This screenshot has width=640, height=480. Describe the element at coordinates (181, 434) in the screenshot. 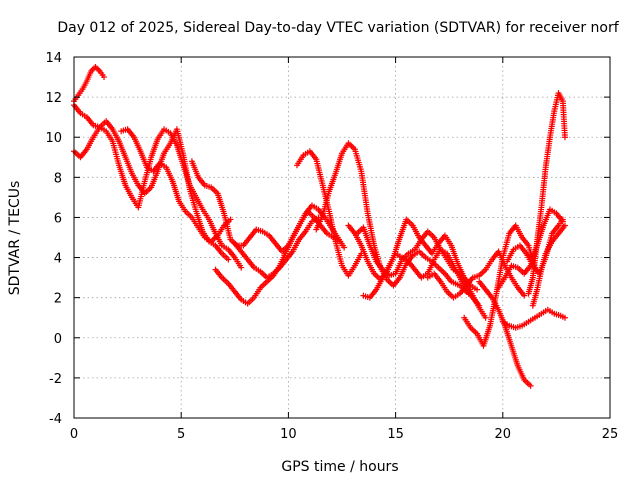

I see `x-tick-label: 5` at that location.